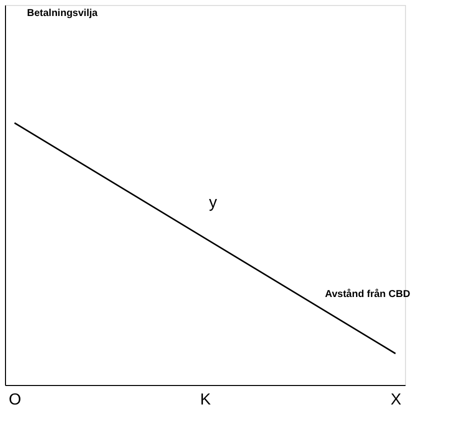 The image size is (472, 432). Describe the element at coordinates (62, 13) in the screenshot. I see `text: Betalningsvilja` at that location.